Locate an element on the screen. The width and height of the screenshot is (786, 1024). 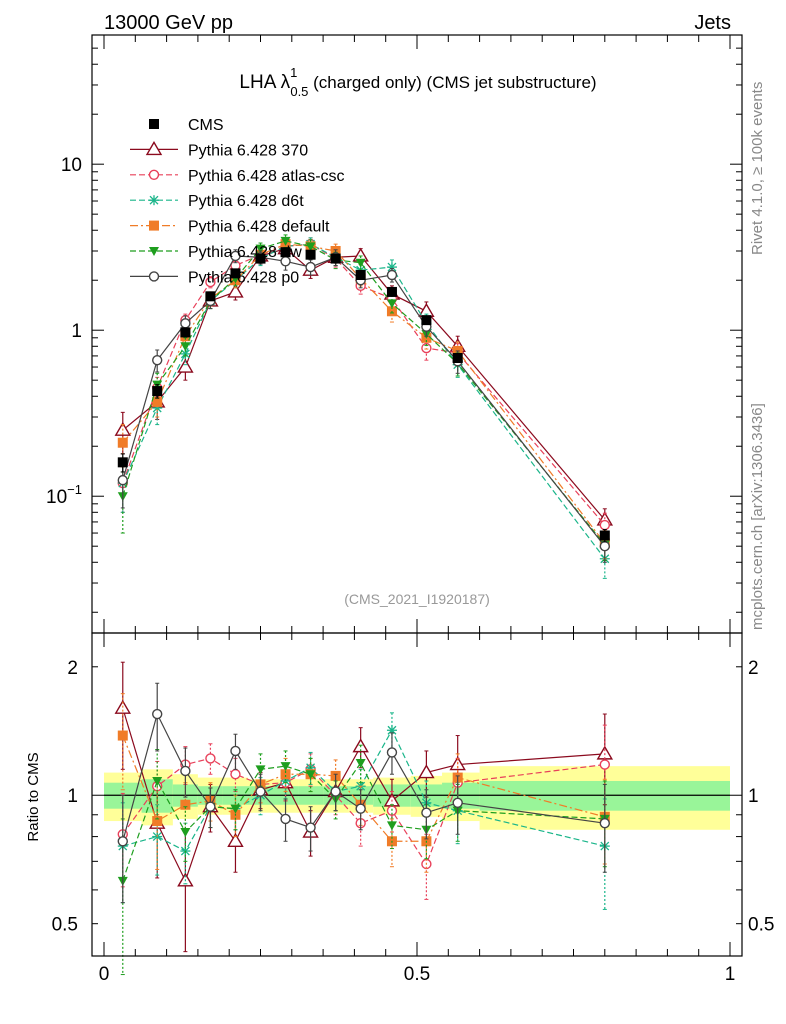
ratio-ylabel: Ratio to CMS is located at coordinates (33, 796).